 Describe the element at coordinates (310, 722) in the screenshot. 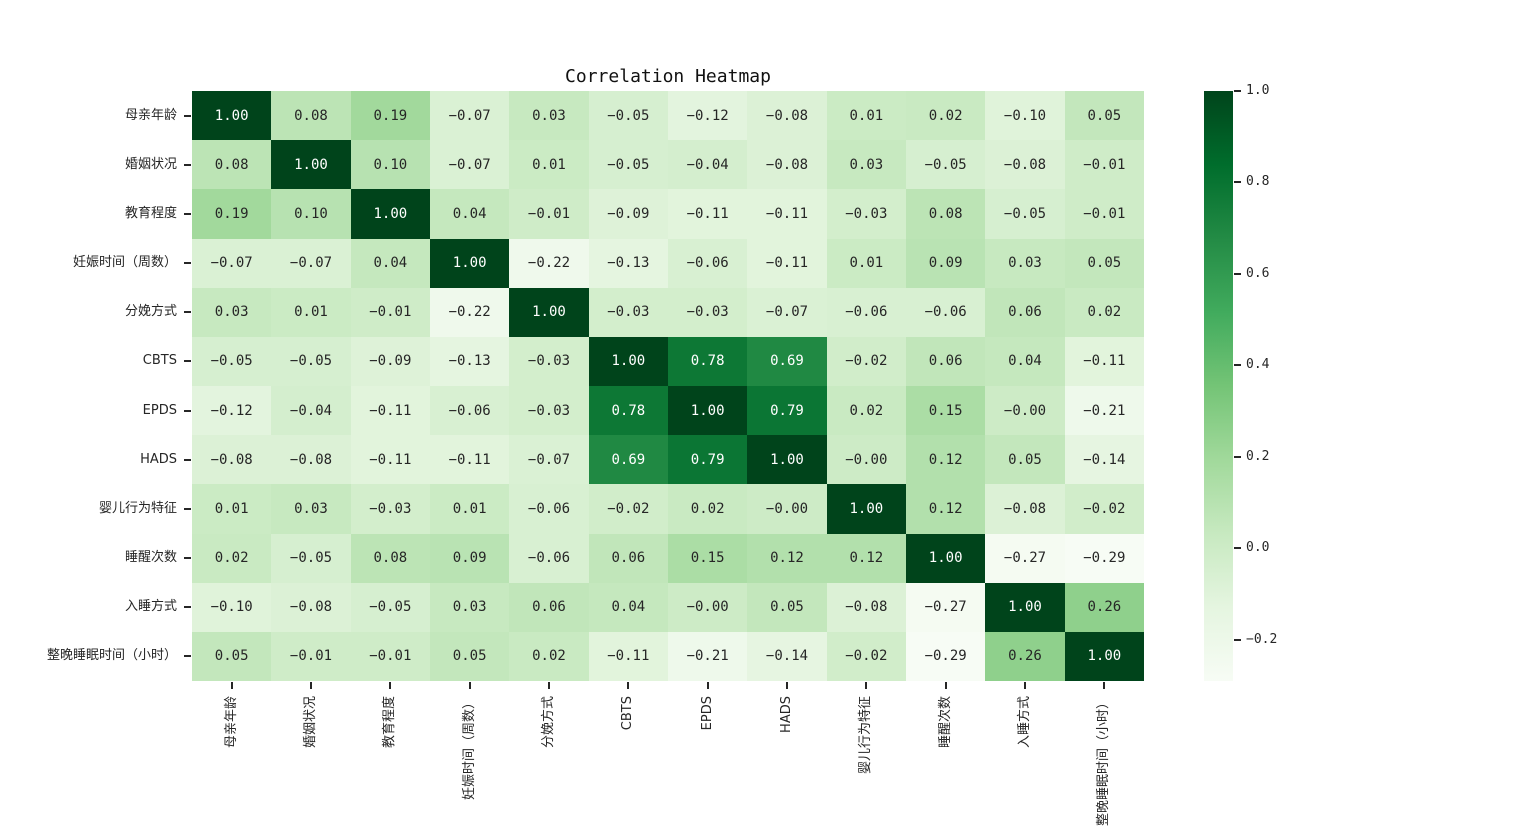

I see `x-axis-label-text: 婚姻状况` at that location.